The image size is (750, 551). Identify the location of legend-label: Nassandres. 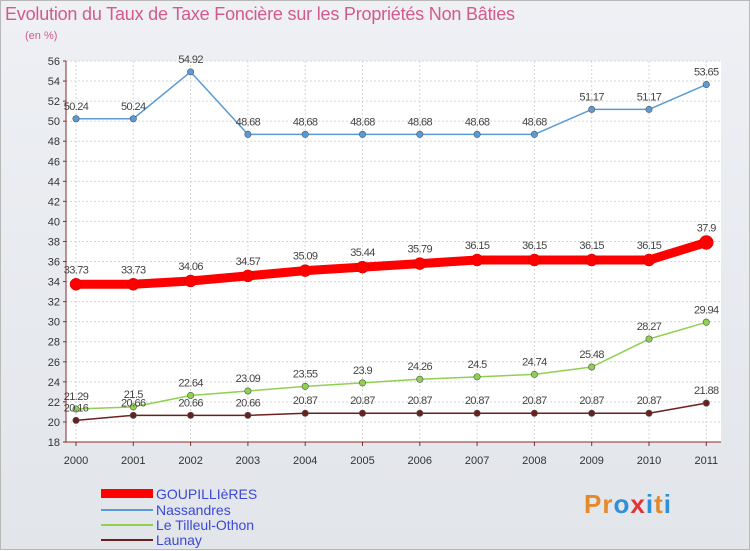
(193, 510).